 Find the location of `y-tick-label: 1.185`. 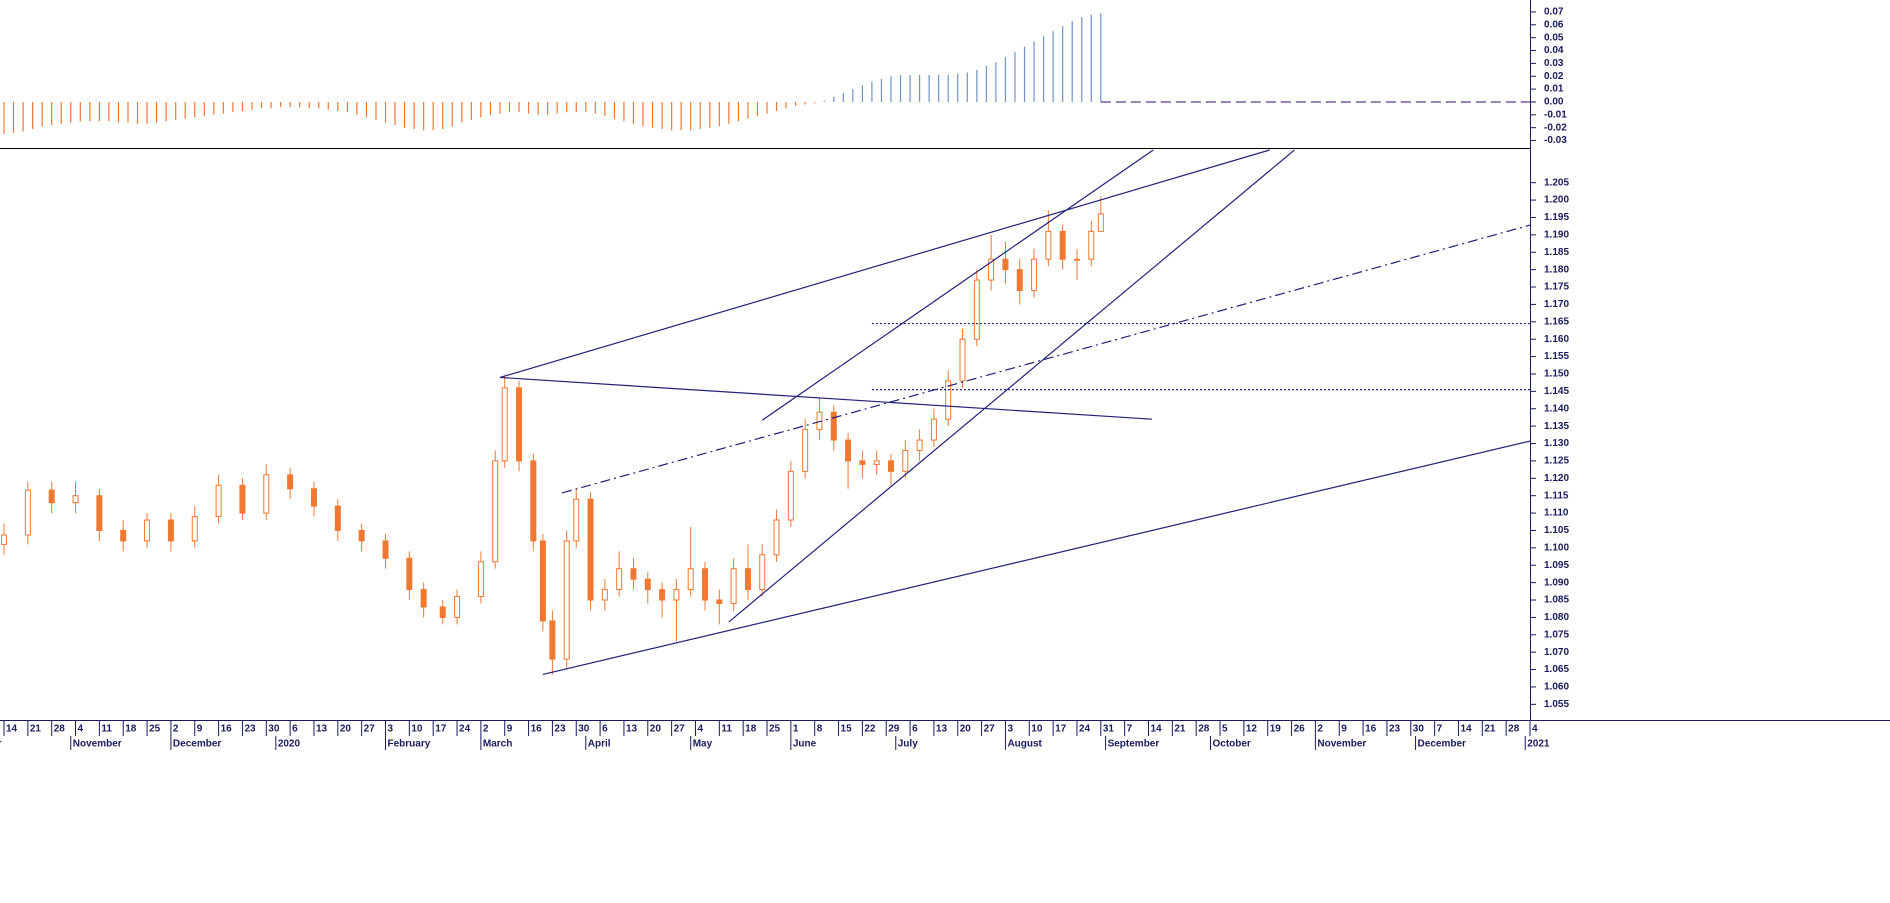

y-tick-label: 1.185 is located at coordinates (1556, 252).